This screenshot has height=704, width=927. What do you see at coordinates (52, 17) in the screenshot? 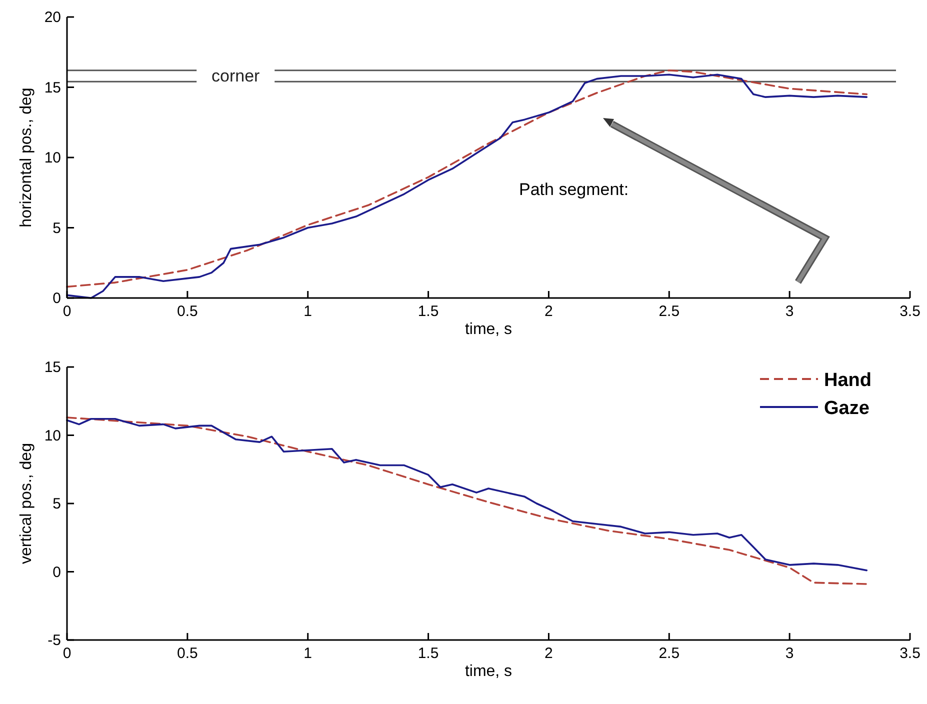
I see `y-tick-label: 20` at bounding box center [52, 17].